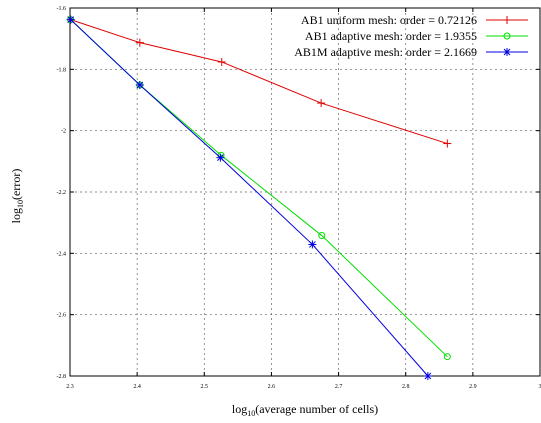  Describe the element at coordinates (62, 377) in the screenshot. I see `y-tick-label: -2.8` at that location.